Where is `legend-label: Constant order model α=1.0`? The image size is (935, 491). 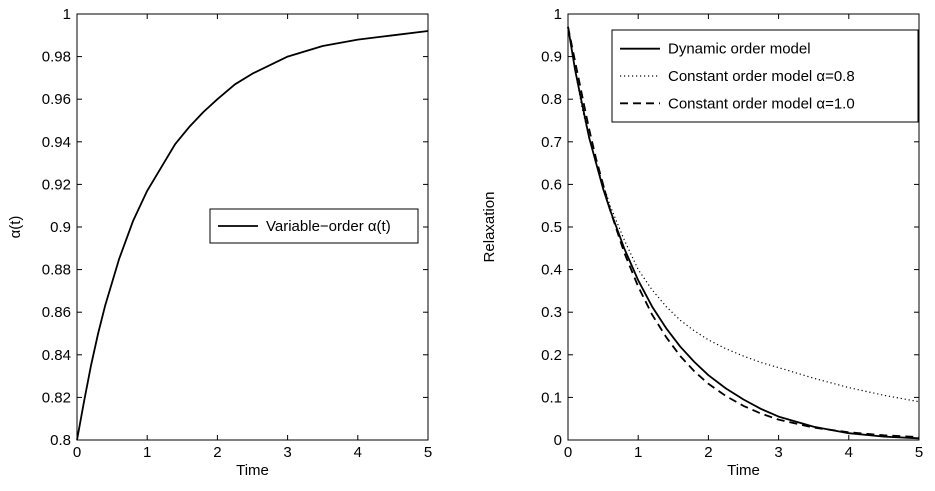
legend-label: Constant order model α=1.0 is located at coordinates (761, 103).